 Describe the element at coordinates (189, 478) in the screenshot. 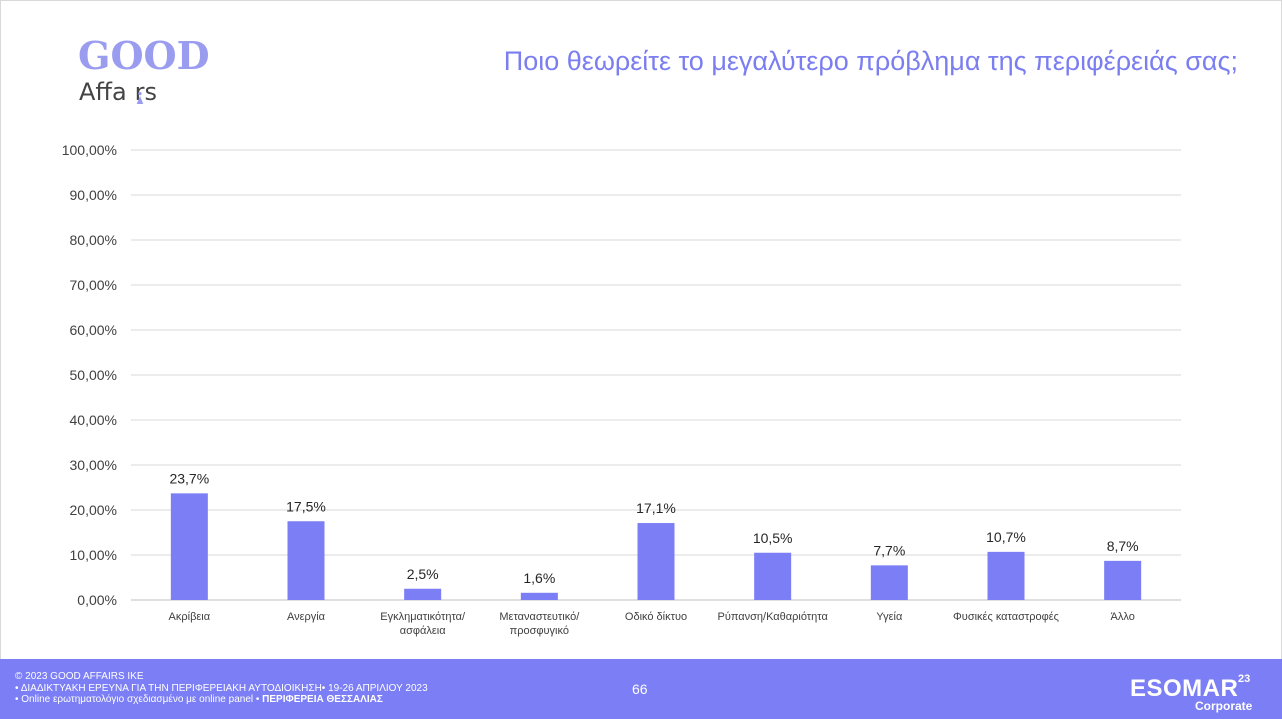

I see `data-label: 23,7%` at that location.